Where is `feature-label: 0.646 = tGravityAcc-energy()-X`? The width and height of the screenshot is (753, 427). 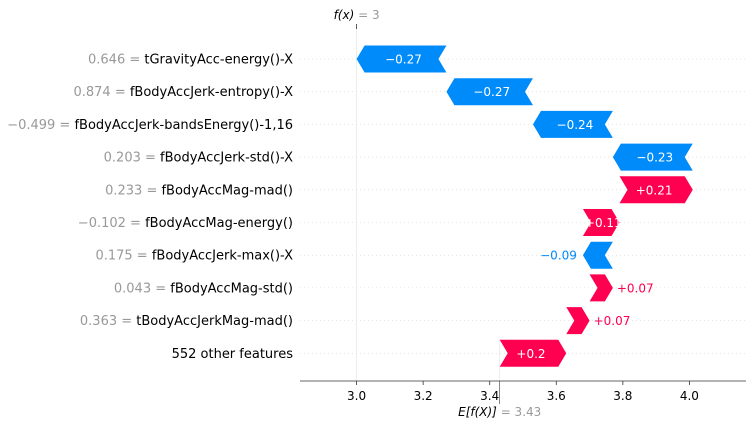
feature-label: 0.646 = tGravityAcc-energy()-X is located at coordinates (190, 60).